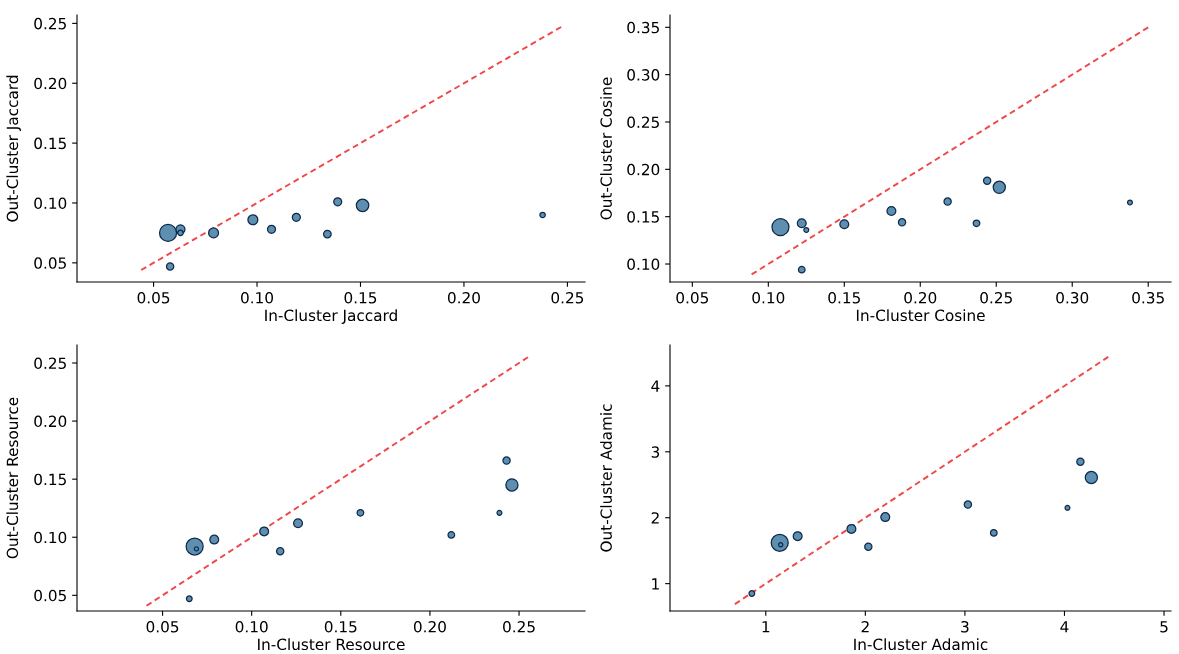 The width and height of the screenshot is (1179, 654). What do you see at coordinates (655, 452) in the screenshot?
I see `y-tick-label: 3` at bounding box center [655, 452].